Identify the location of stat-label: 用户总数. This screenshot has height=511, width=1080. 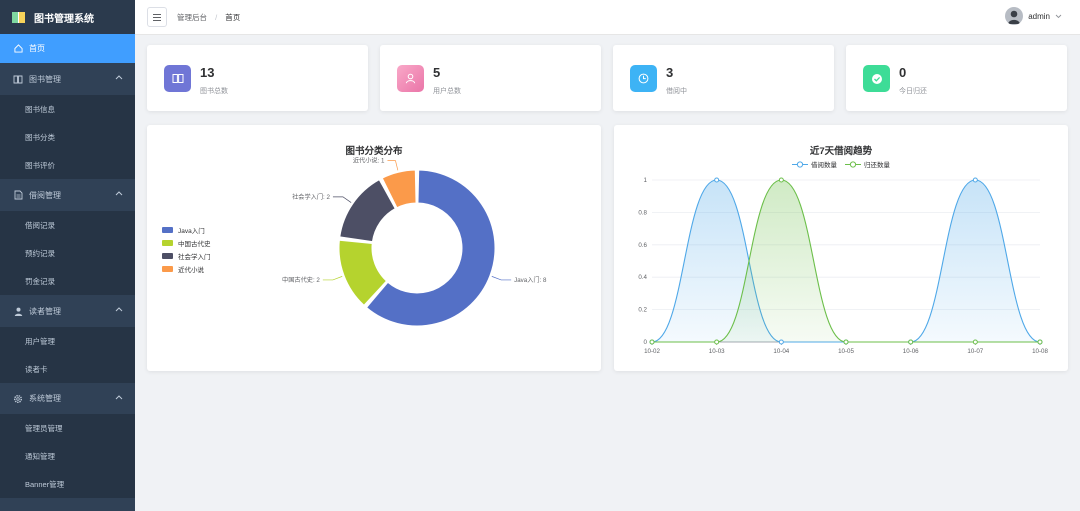
(447, 91).